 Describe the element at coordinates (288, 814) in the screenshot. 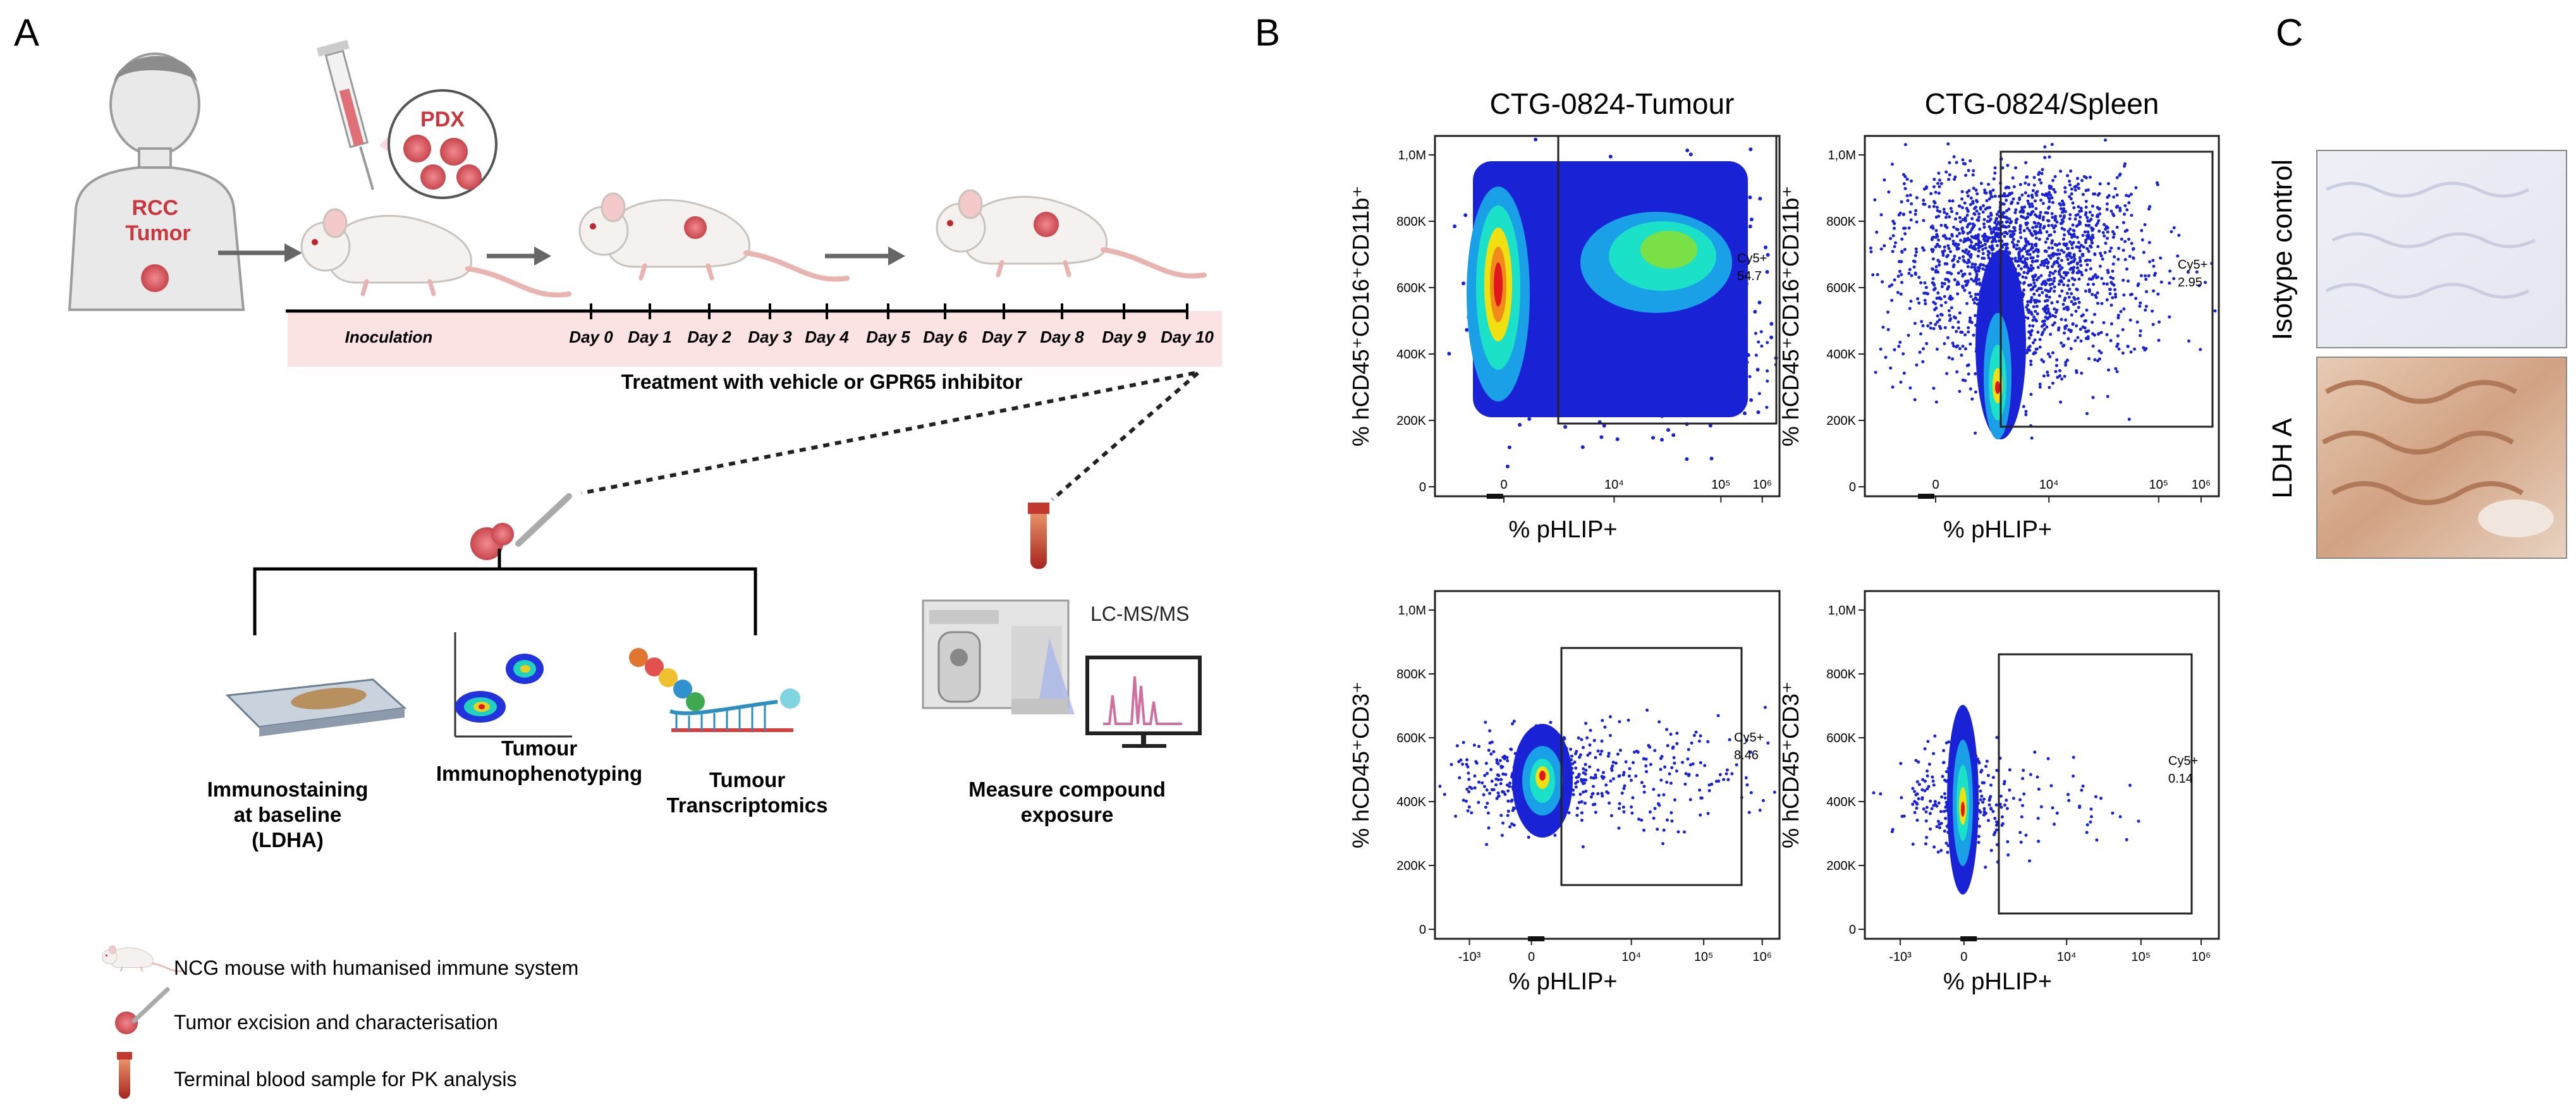

I see `readout-label-line: at baseline` at that location.